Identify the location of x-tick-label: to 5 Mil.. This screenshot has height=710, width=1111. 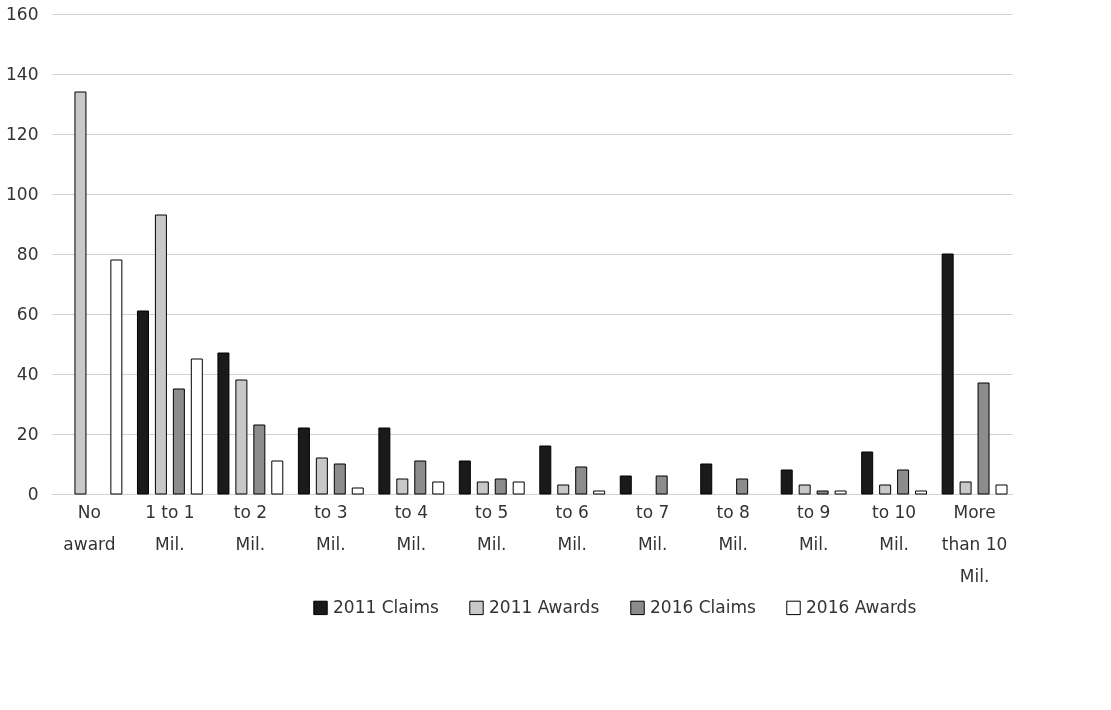
(492, 527).